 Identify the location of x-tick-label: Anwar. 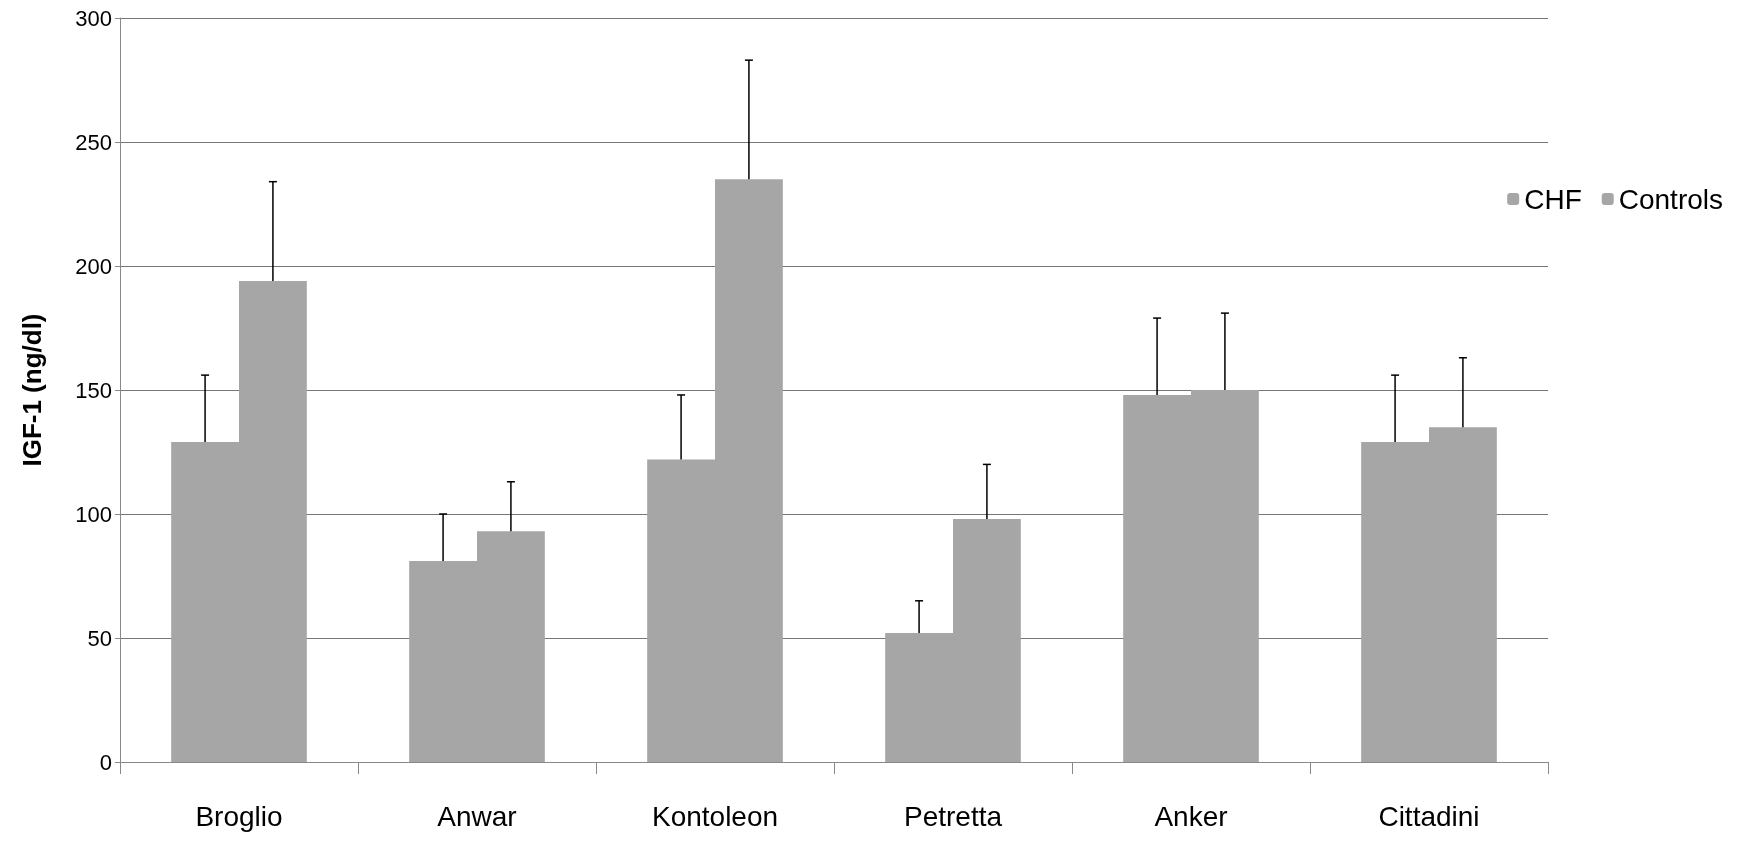
(477, 816).